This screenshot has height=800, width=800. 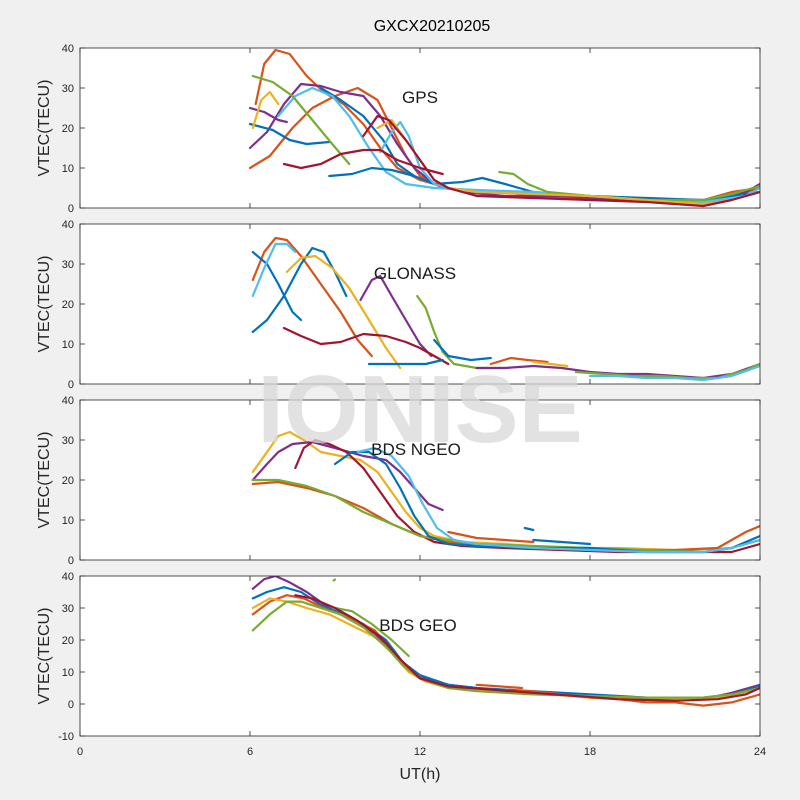 What do you see at coordinates (432, 26) in the screenshot?
I see `figure-title: GXCX20210205` at bounding box center [432, 26].